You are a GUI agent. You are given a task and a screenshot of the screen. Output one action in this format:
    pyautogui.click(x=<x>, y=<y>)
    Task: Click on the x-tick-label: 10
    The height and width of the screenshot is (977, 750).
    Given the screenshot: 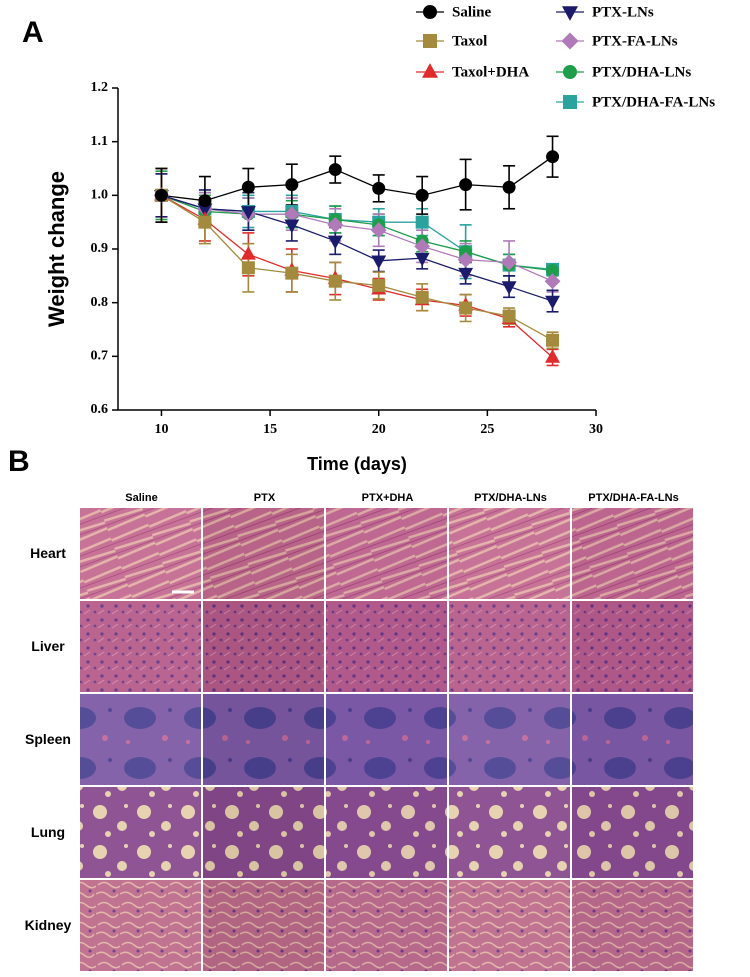 What is the action you would take?
    pyautogui.click(x=161, y=429)
    